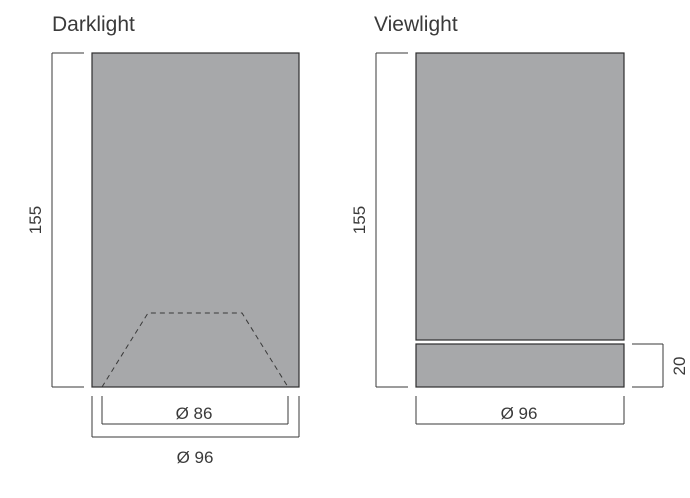 The height and width of the screenshot is (498, 690). Describe the element at coordinates (93, 24) in the screenshot. I see `darklight-title: Darklight` at that location.